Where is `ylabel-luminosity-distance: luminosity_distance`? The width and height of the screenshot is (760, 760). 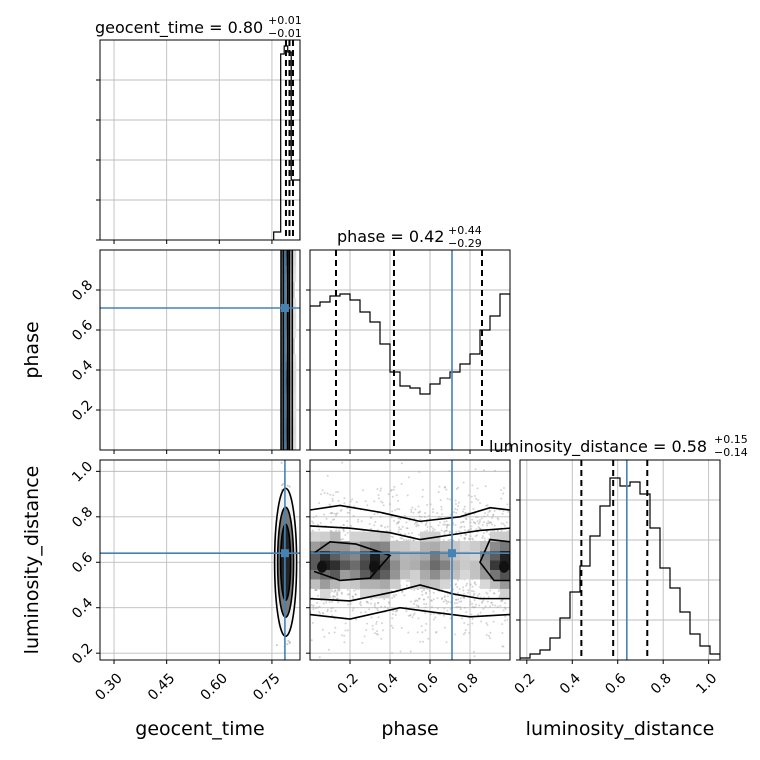 ylabel-luminosity-distance: luminosity_distance is located at coordinates (32, 560).